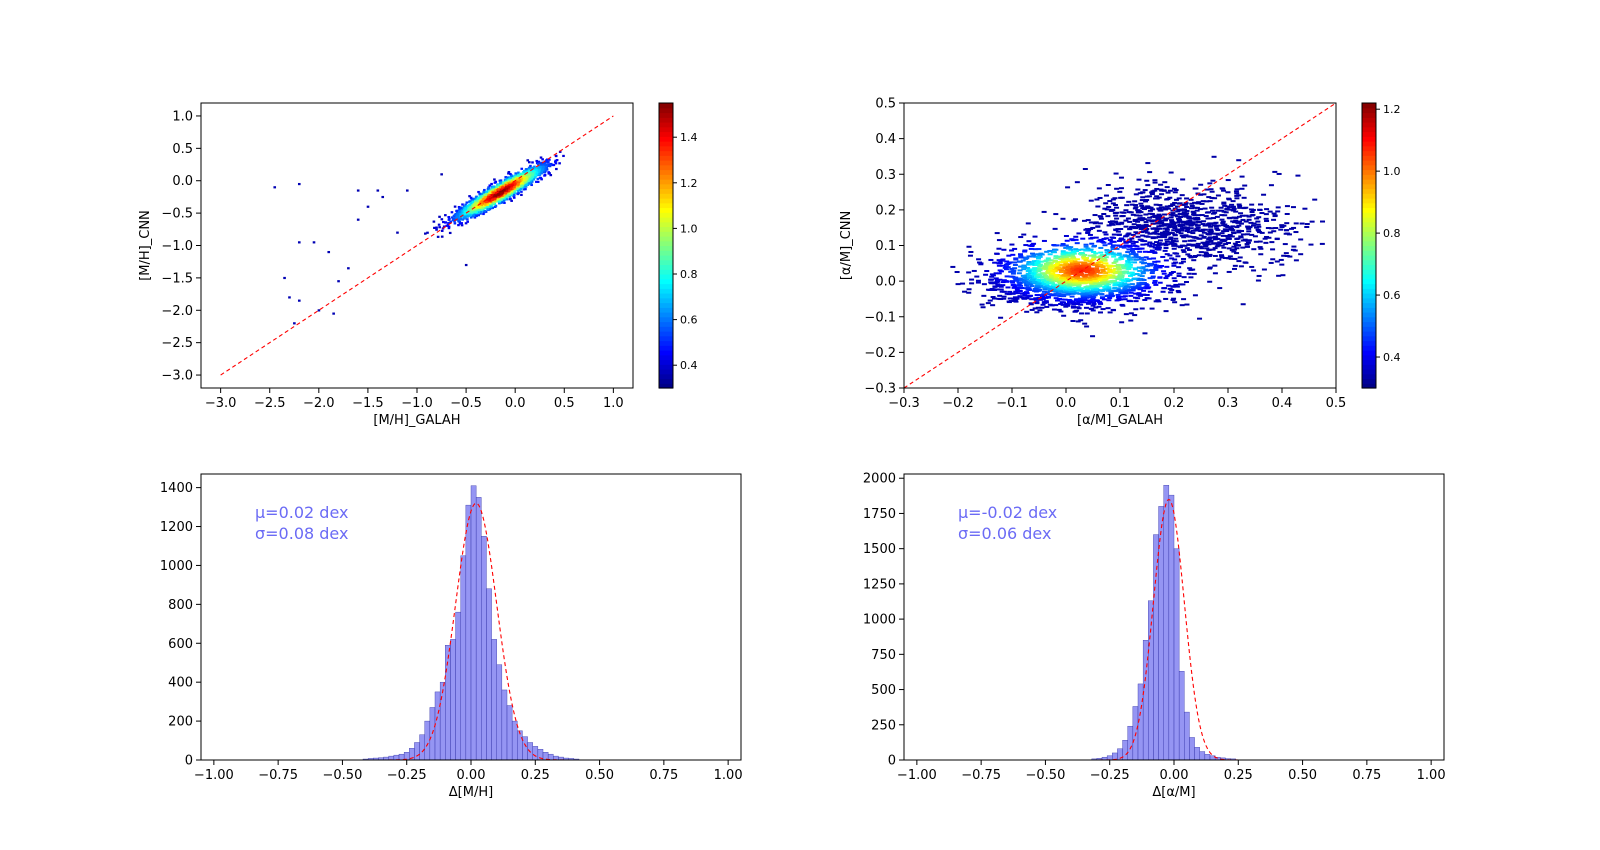  I want to click on y-tick-label: −0.5, so click(177, 214).